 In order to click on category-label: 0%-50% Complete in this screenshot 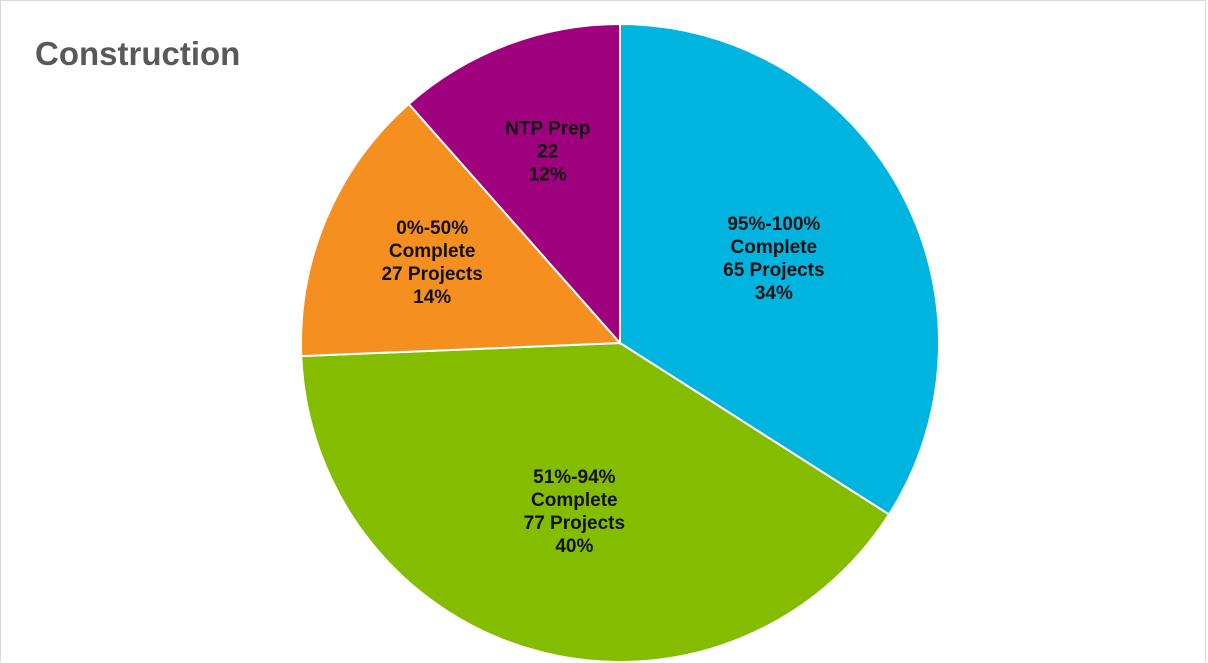, I will do `click(432, 239)`.